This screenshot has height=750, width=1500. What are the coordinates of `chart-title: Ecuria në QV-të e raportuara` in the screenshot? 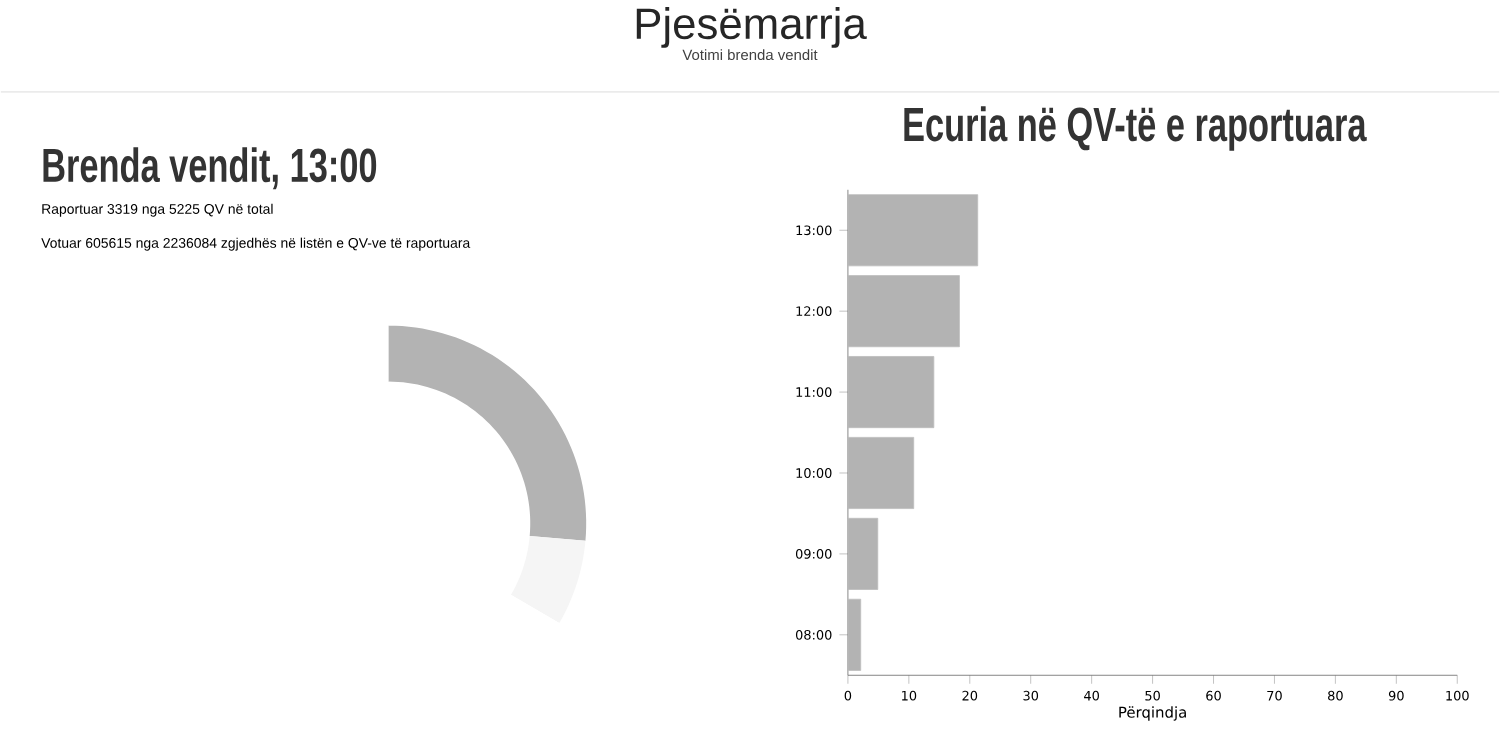 It's located at (1135, 129).